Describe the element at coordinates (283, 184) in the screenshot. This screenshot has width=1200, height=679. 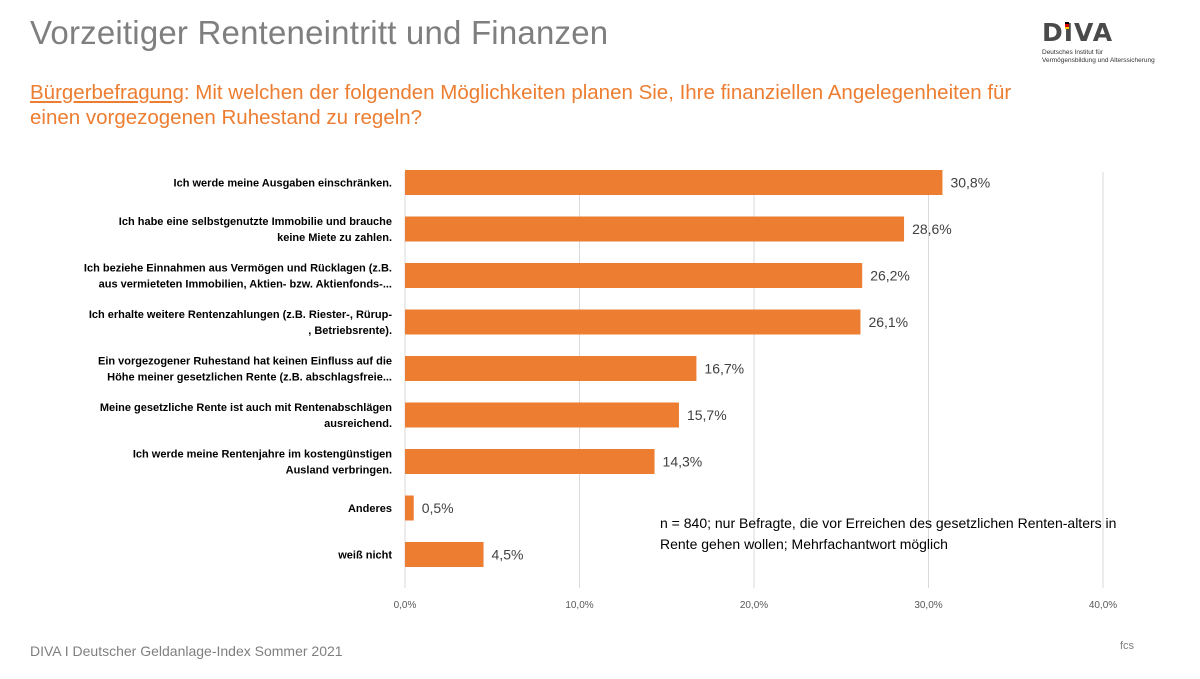
I see `category-label: Ich werde meine Ausgaben einschränken.` at that location.